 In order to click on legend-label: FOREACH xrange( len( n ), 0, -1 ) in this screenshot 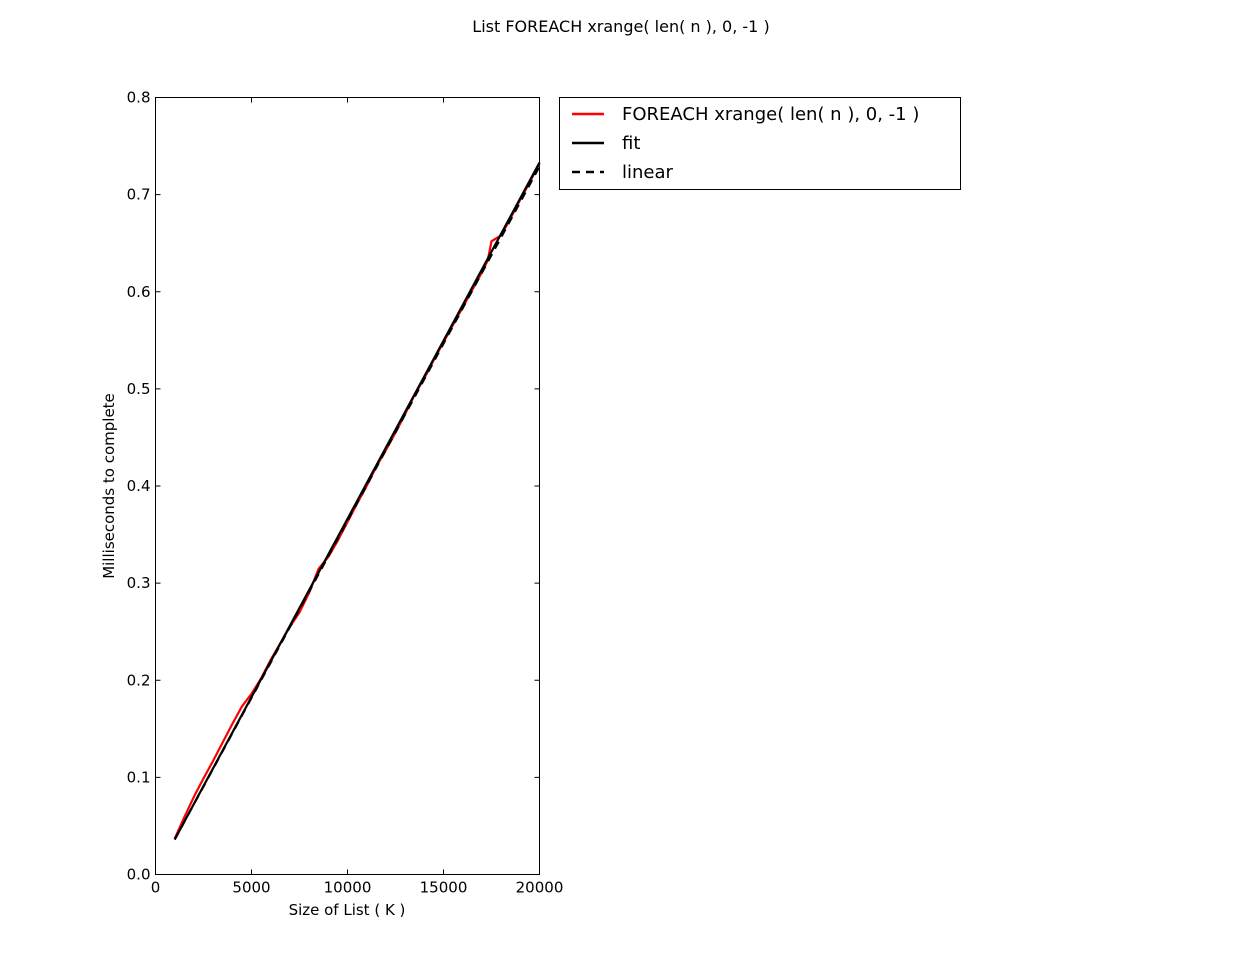, I will do `click(770, 114)`.